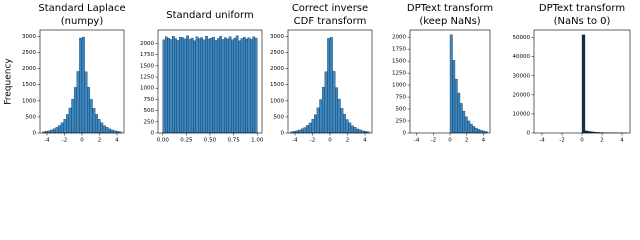 This screenshot has width=640, height=240. What do you see at coordinates (82, 21) in the screenshot?
I see `chart-title: (numpy)` at bounding box center [82, 21].